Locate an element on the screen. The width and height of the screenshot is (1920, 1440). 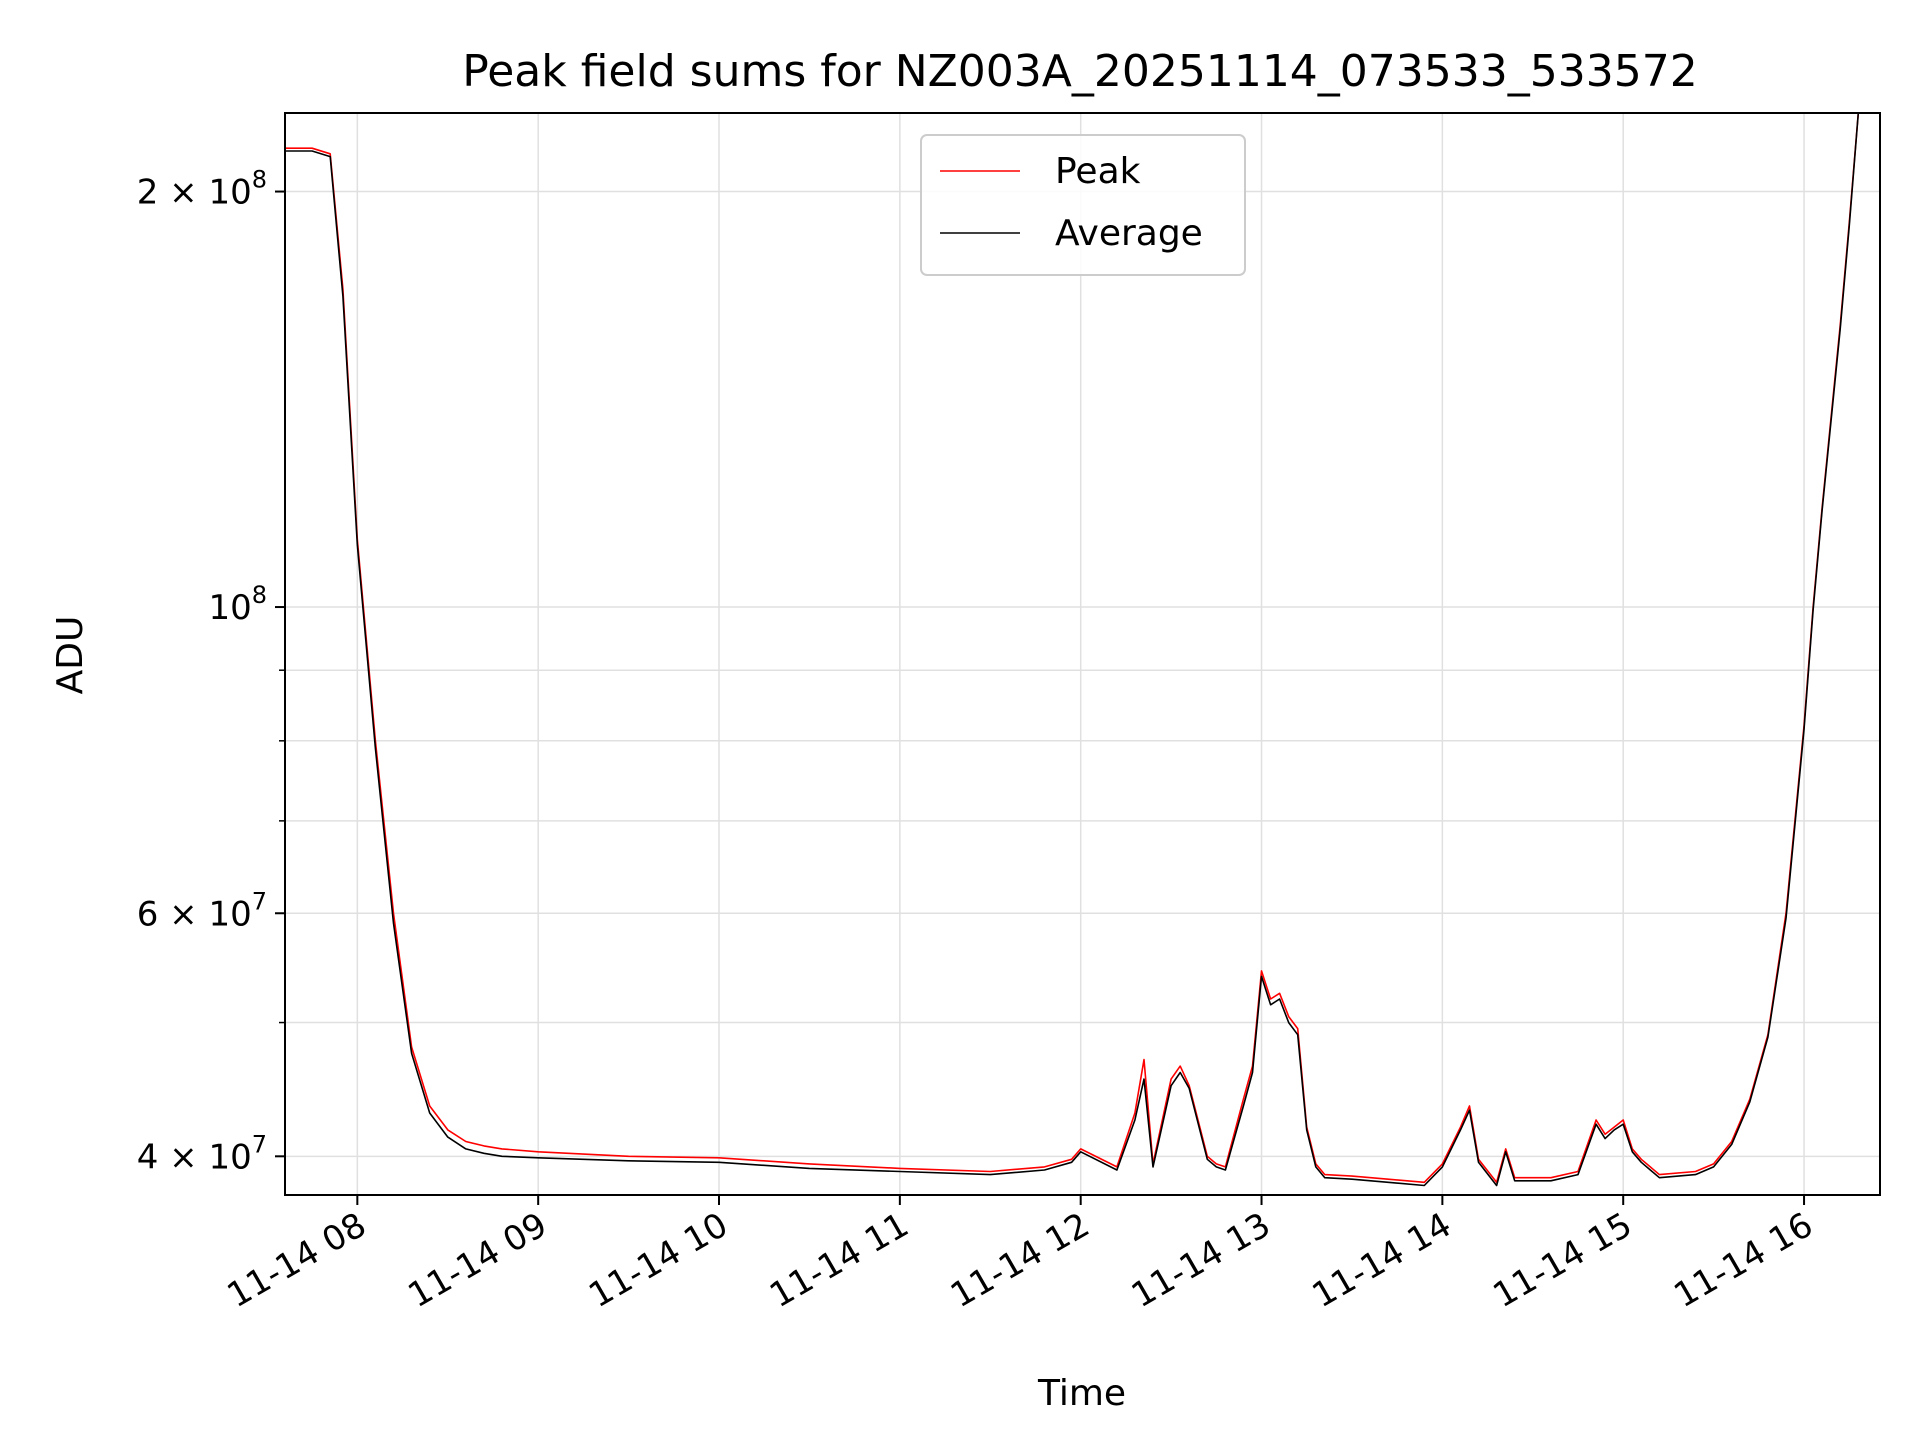
legend-box is located at coordinates (1083, 205).